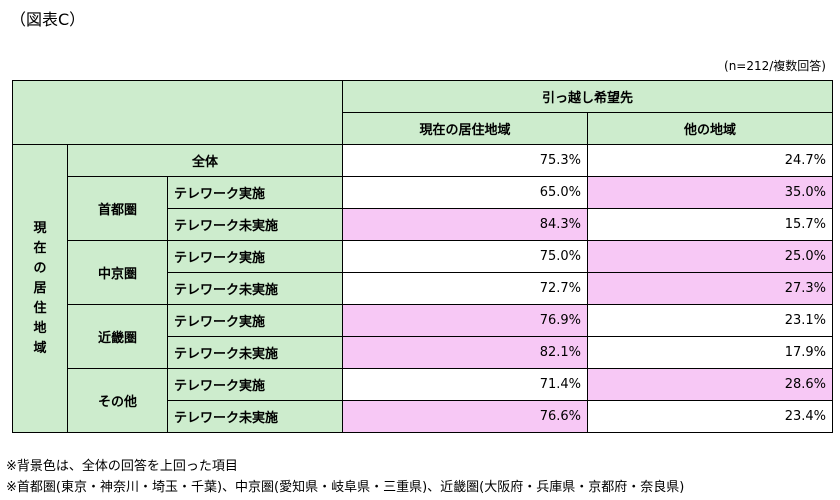 The width and height of the screenshot is (840, 500). Describe the element at coordinates (710, 352) in the screenshot. I see `other-region-value: 17.9%` at that location.